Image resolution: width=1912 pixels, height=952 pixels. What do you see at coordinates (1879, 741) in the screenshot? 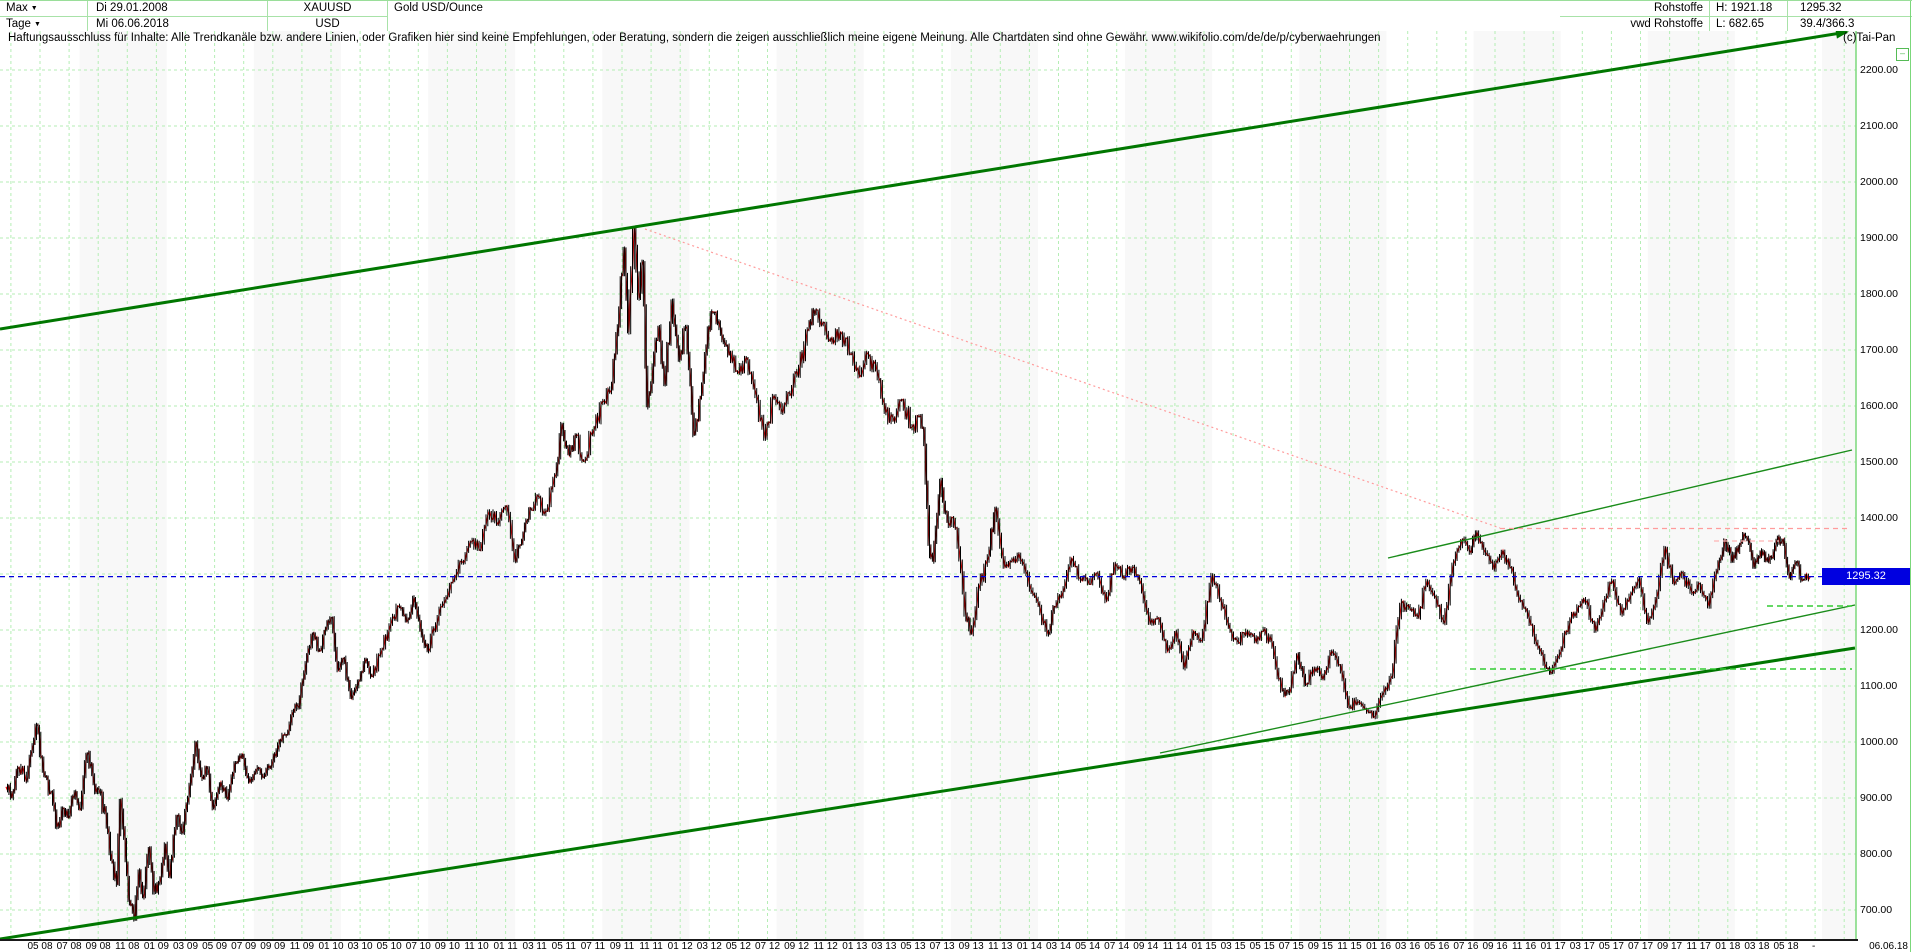
I see `y-axis-label: 1000.00` at bounding box center [1879, 741].